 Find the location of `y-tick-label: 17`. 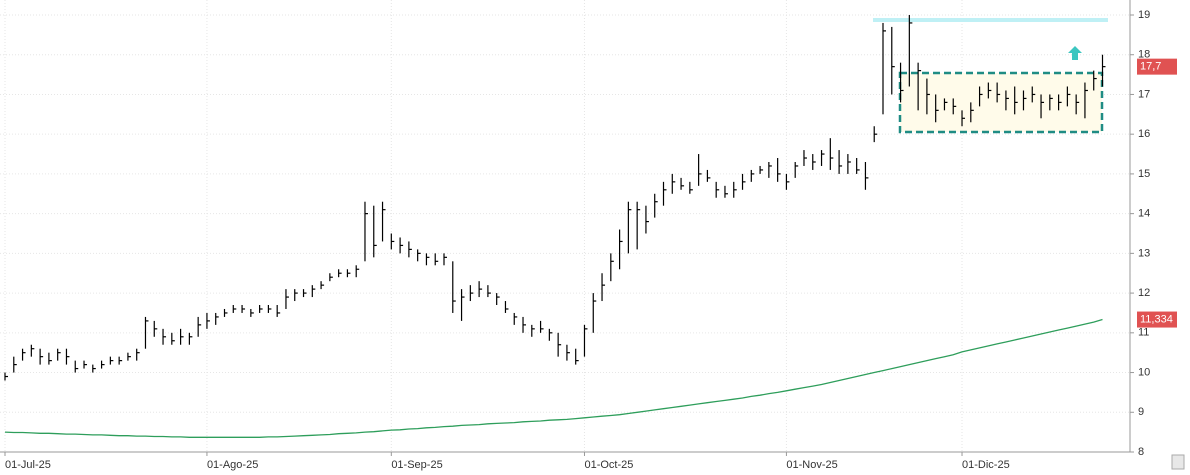

y-tick-label: 17 is located at coordinates (1144, 94).